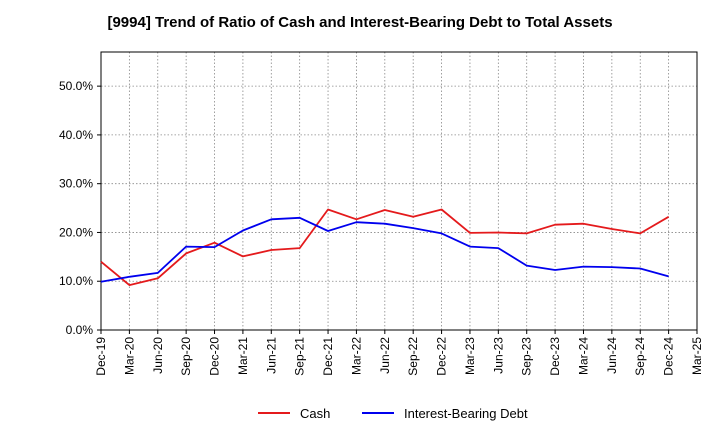 This screenshot has height=440, width=720. Describe the element at coordinates (393, 413) in the screenshot. I see `legend: Cash Interest-Bearing Debt` at that location.